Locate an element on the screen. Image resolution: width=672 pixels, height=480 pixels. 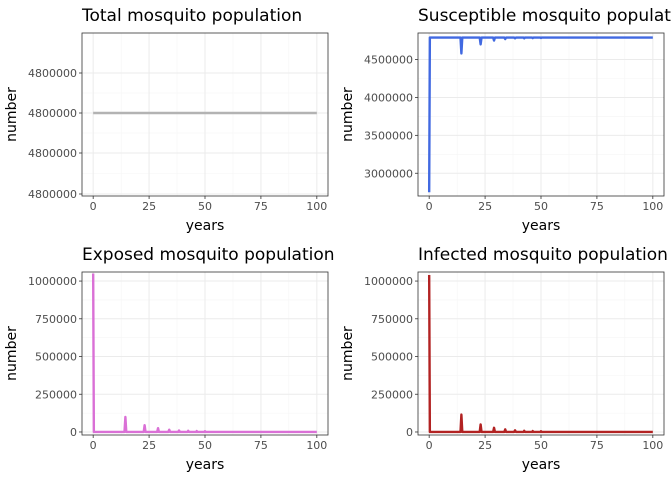
panel-title: Exposed mosquito population is located at coordinates (208, 255).